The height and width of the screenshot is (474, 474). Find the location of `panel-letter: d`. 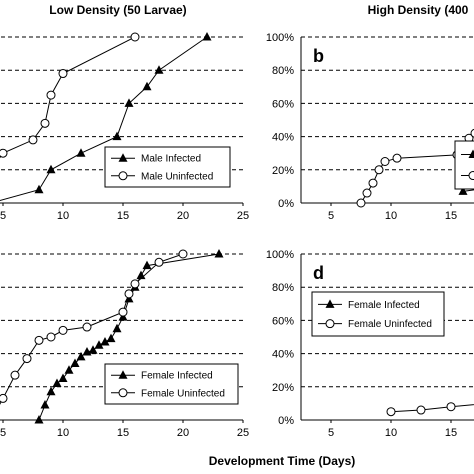

panel-letter: d is located at coordinates (318, 273).